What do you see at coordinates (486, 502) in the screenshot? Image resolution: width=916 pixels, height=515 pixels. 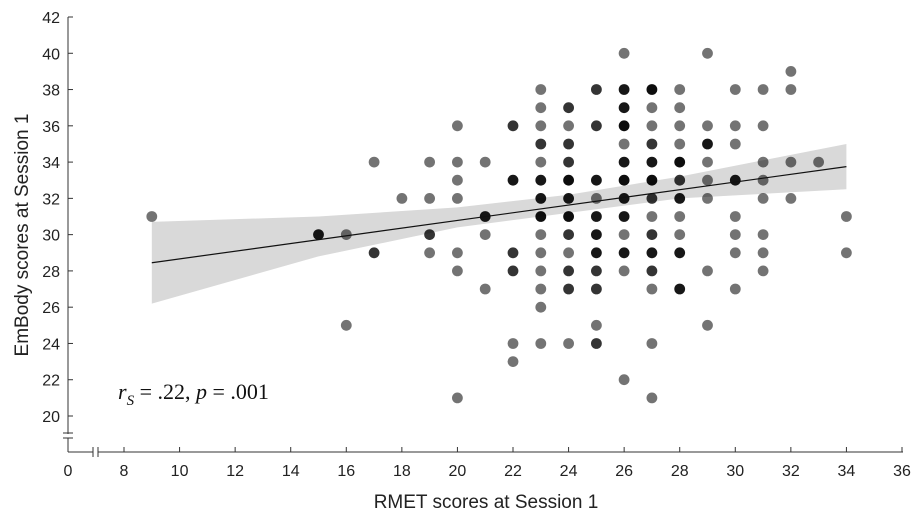 I see `x-axis-label: RMET scores at Session 1` at bounding box center [486, 502].